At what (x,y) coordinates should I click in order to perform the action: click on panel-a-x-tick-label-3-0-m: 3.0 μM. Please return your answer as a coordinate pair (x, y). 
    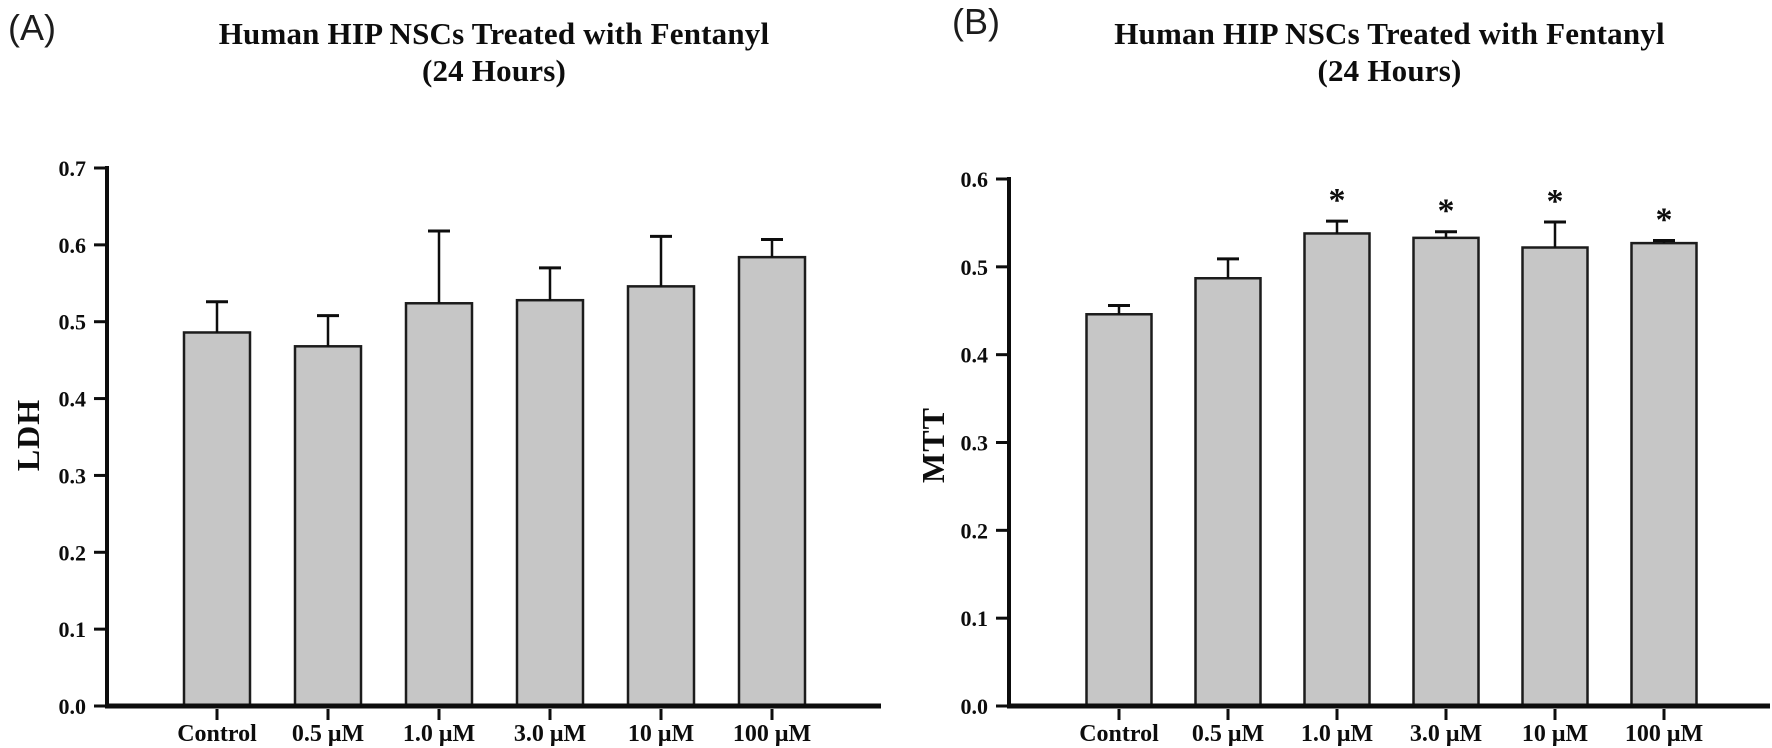
    Looking at the image, I should click on (550, 734).